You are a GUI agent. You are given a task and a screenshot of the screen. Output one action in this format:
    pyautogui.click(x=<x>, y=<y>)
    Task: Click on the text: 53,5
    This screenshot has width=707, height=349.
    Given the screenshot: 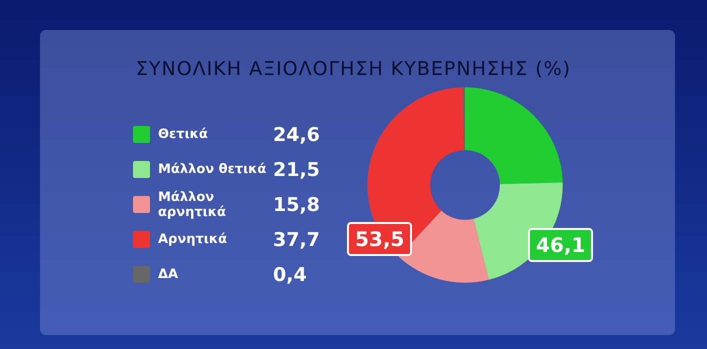 What is the action you would take?
    pyautogui.click(x=379, y=239)
    